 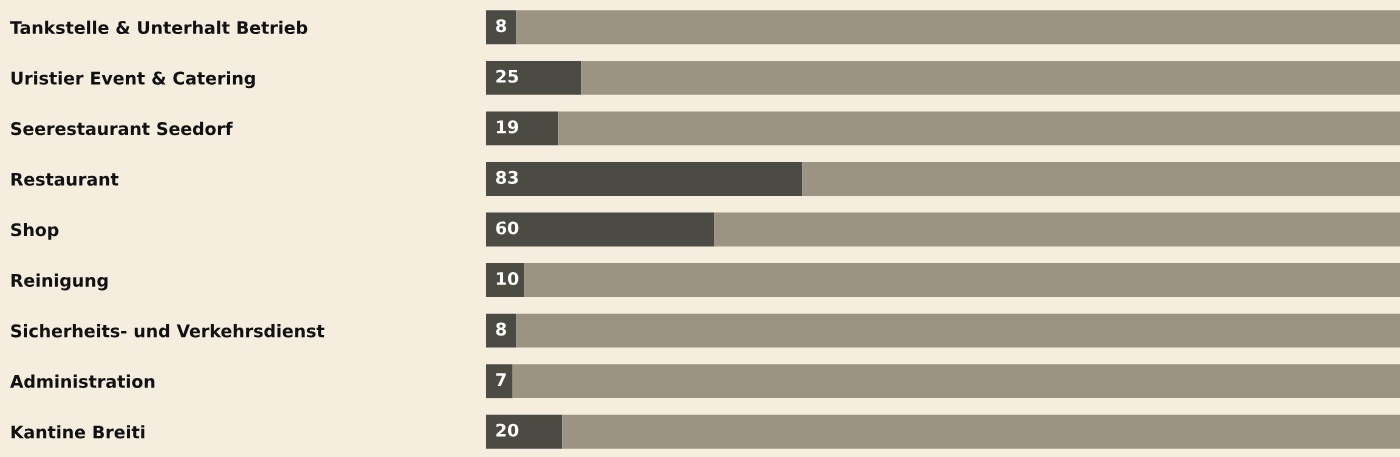 What do you see at coordinates (65, 179) in the screenshot?
I see `y-tick-label: Restaurant` at bounding box center [65, 179].